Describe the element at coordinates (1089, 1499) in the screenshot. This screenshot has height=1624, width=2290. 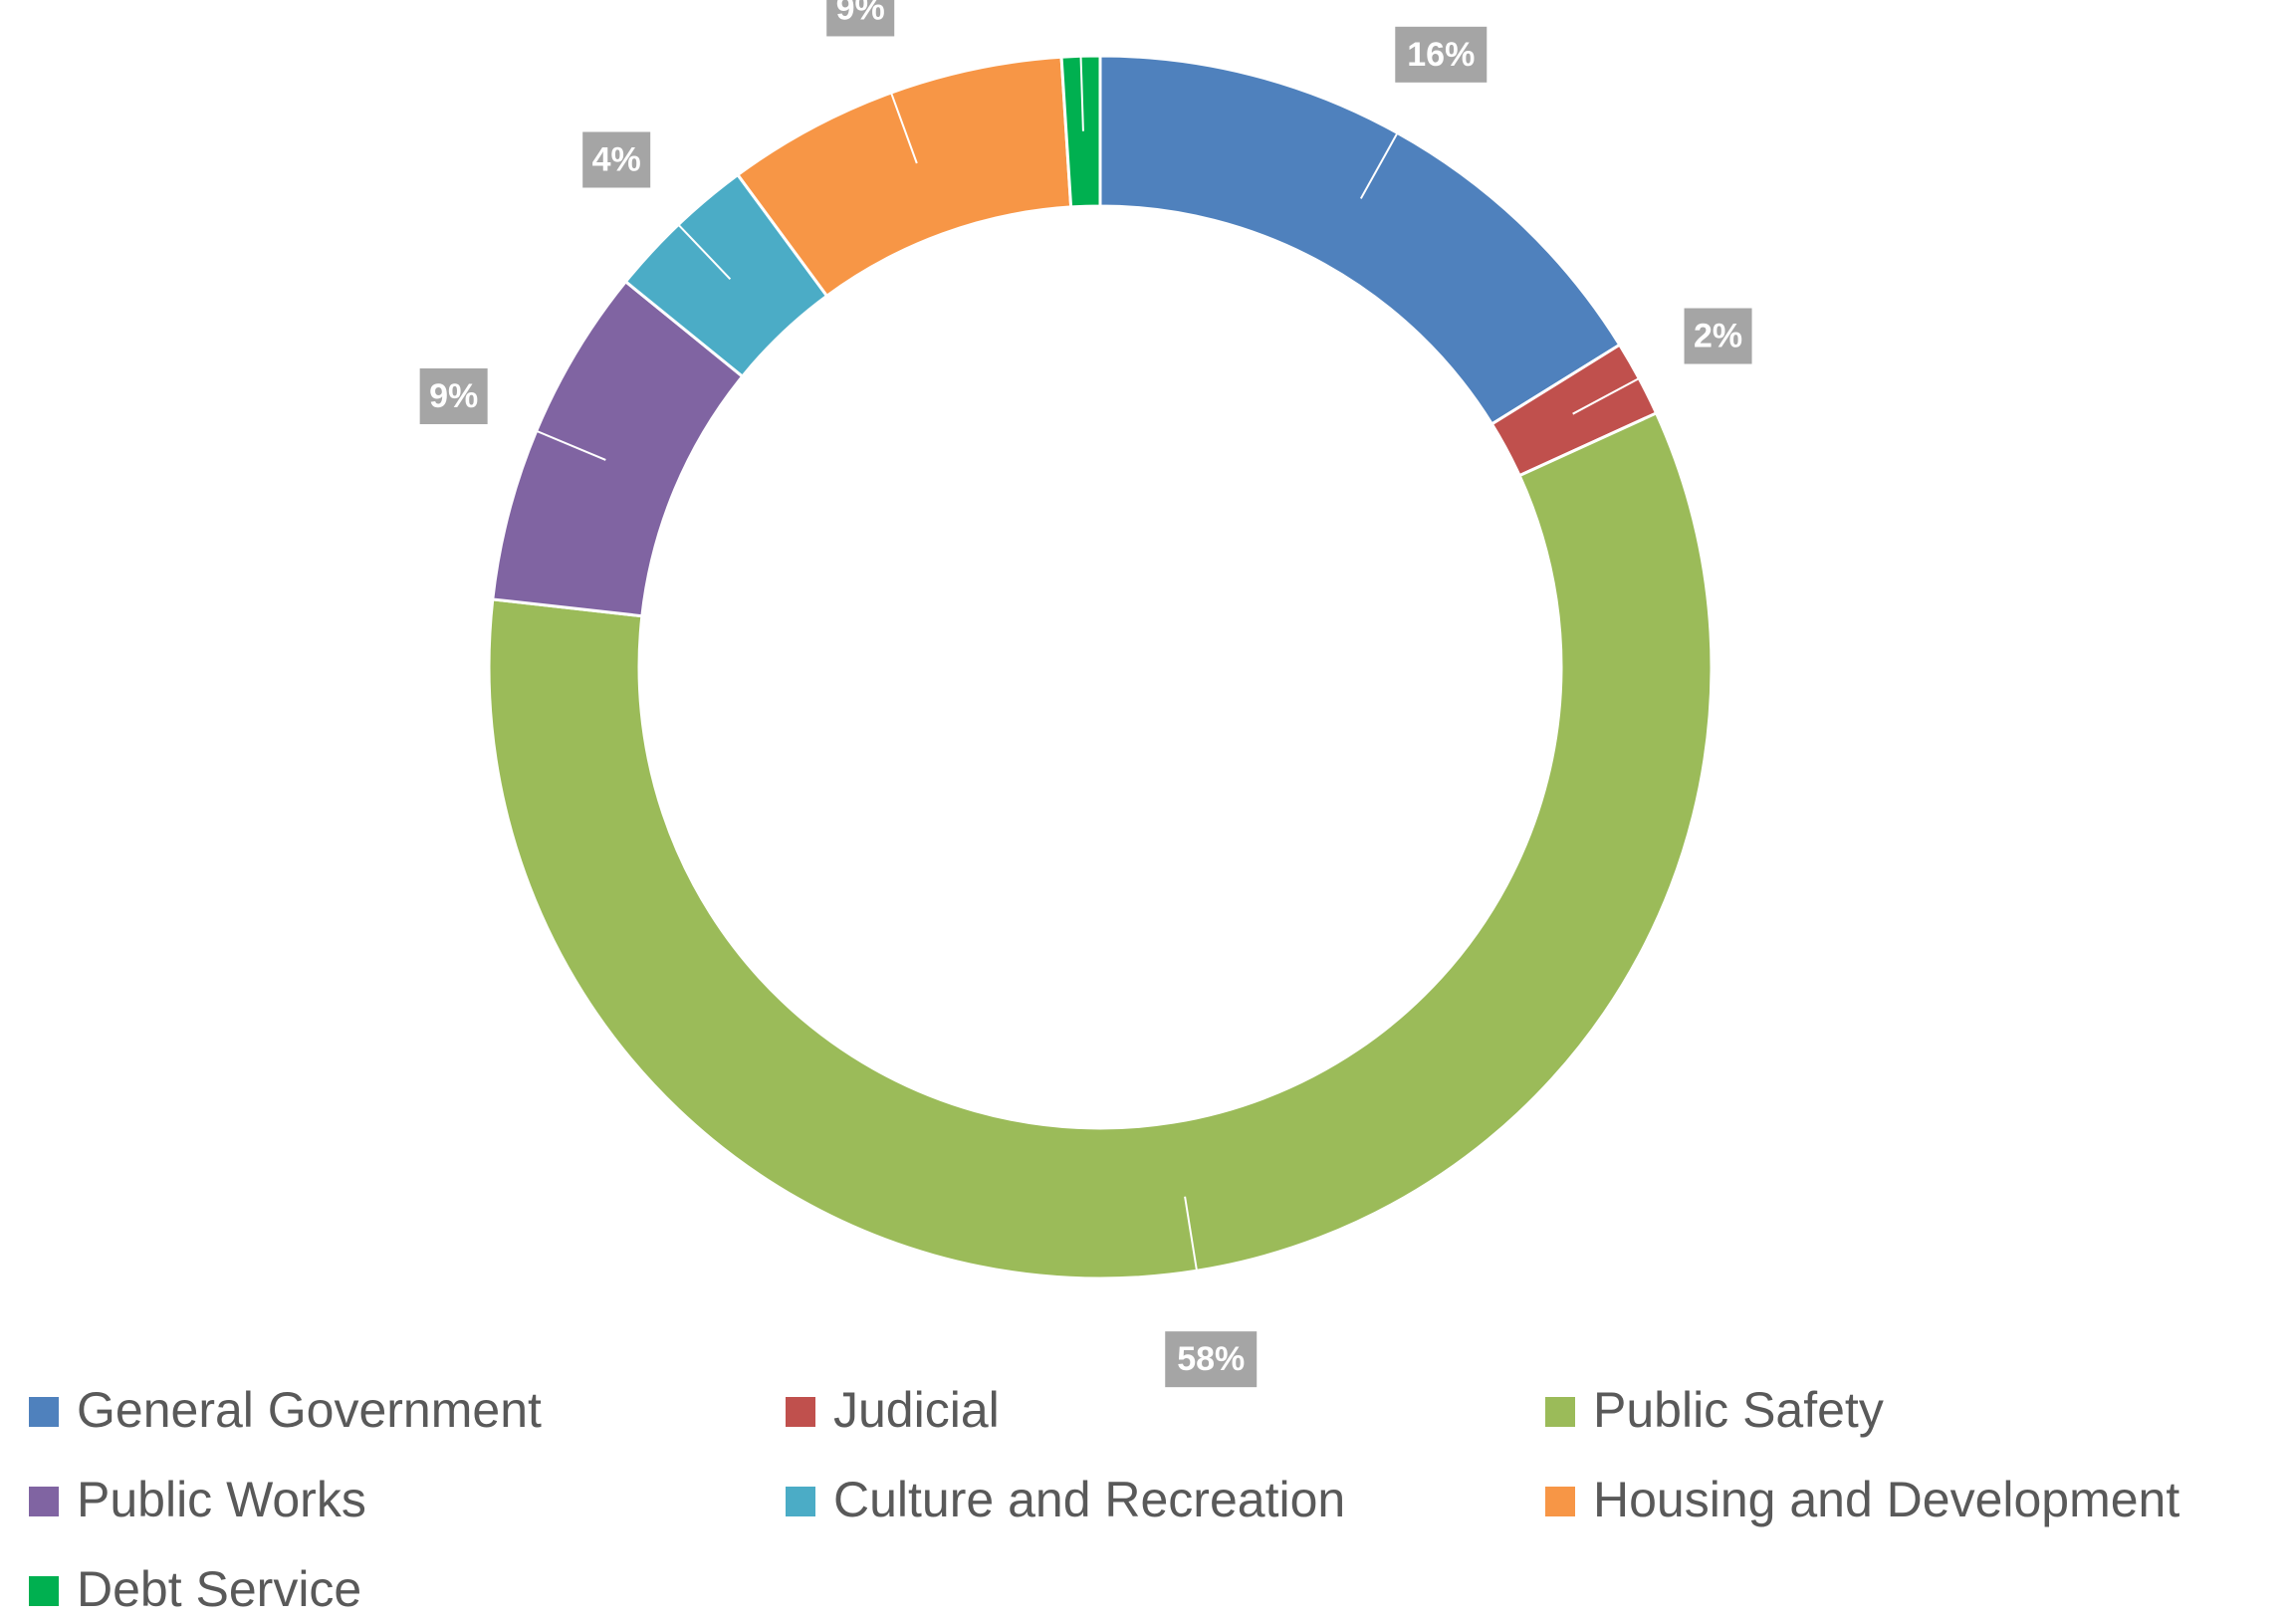
I see `legend-label: Culture and Recreation` at that location.